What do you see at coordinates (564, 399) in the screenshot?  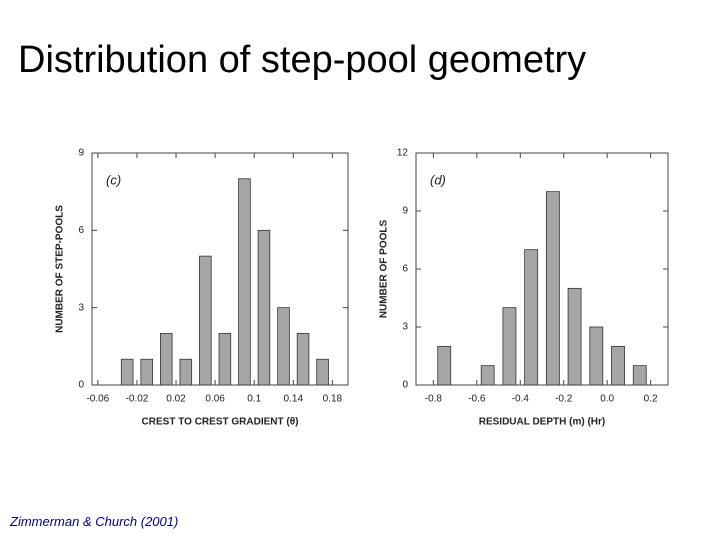 I see `x-tick-label: -0.2` at bounding box center [564, 399].